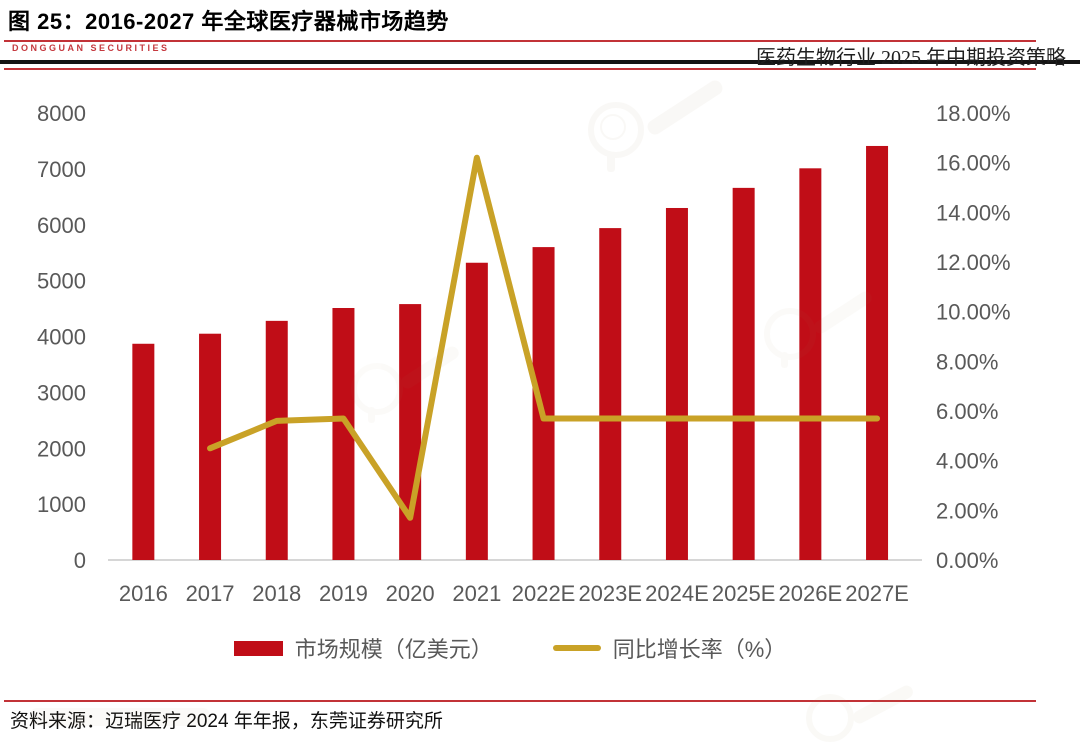 This screenshot has width=1080, height=742. What do you see at coordinates (343, 593) in the screenshot?
I see `x-axis-category-label: 2019` at bounding box center [343, 593].